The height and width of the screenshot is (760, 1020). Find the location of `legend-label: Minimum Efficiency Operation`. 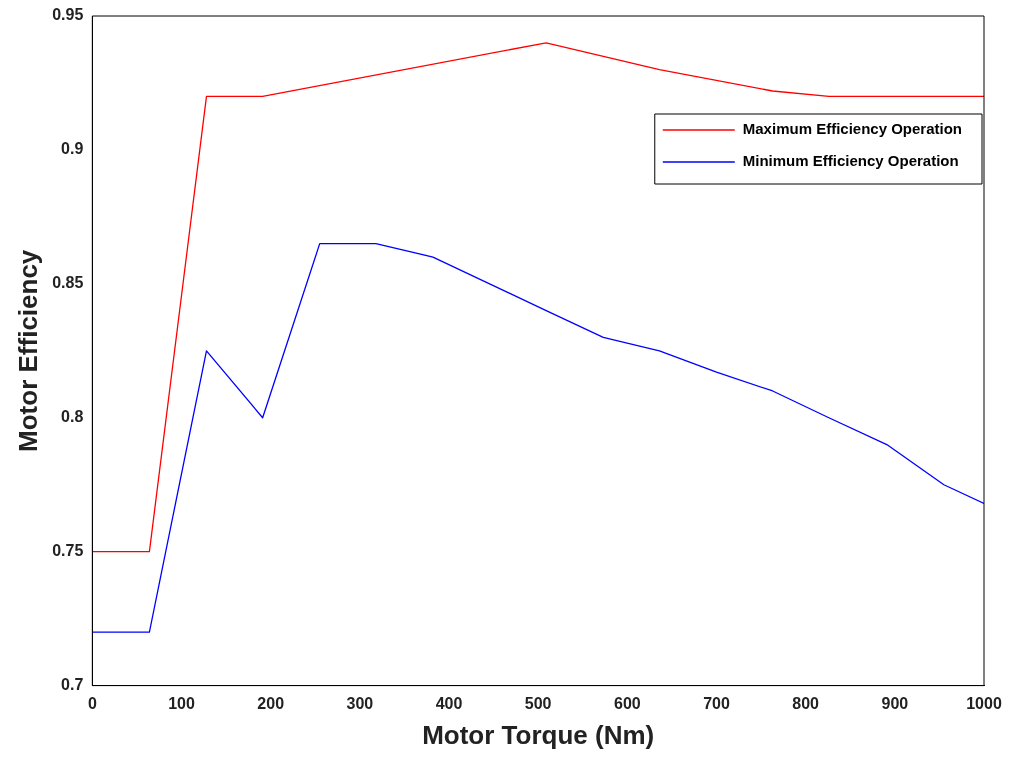

legend-label: Minimum Efficiency Operation is located at coordinates (850, 161).